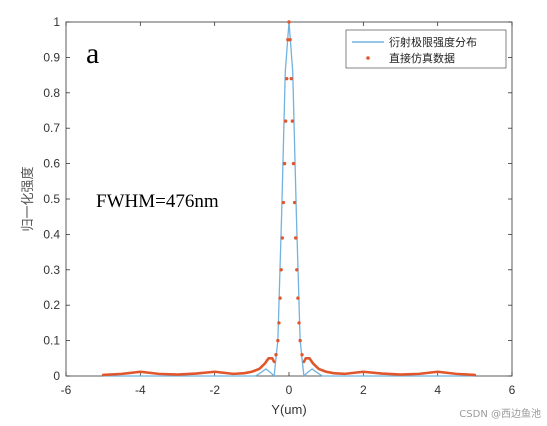  I want to click on watermark: CSDN @西边鱼池, so click(500, 414).